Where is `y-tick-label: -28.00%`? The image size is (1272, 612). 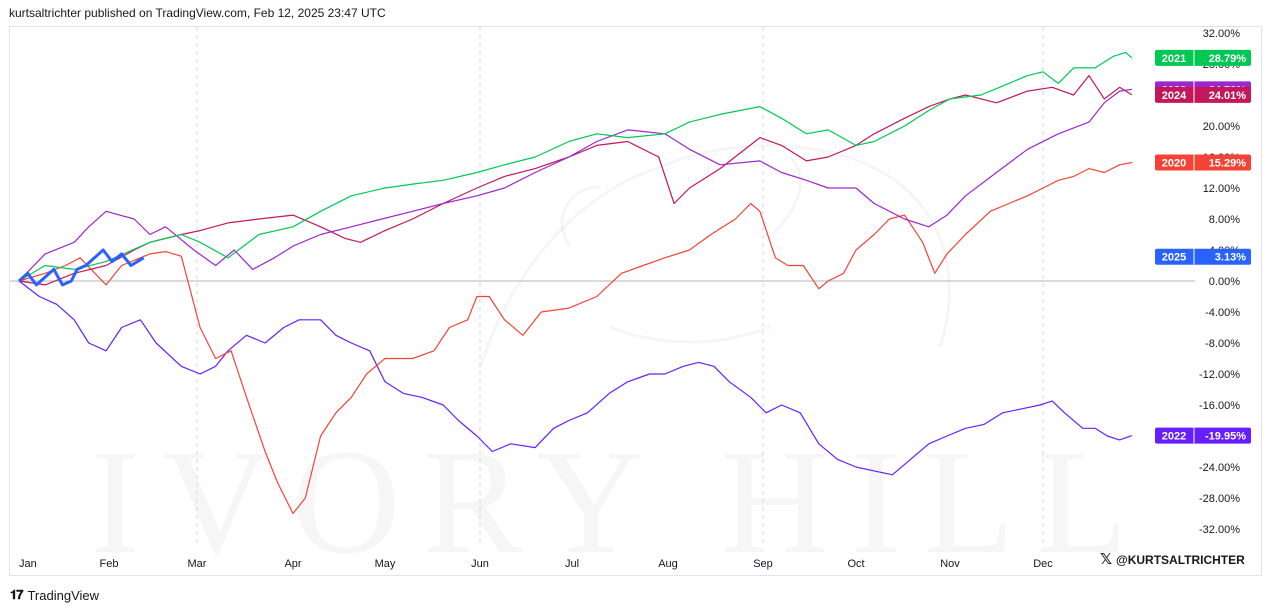
y-tick-label: -28.00% is located at coordinates (1219, 499).